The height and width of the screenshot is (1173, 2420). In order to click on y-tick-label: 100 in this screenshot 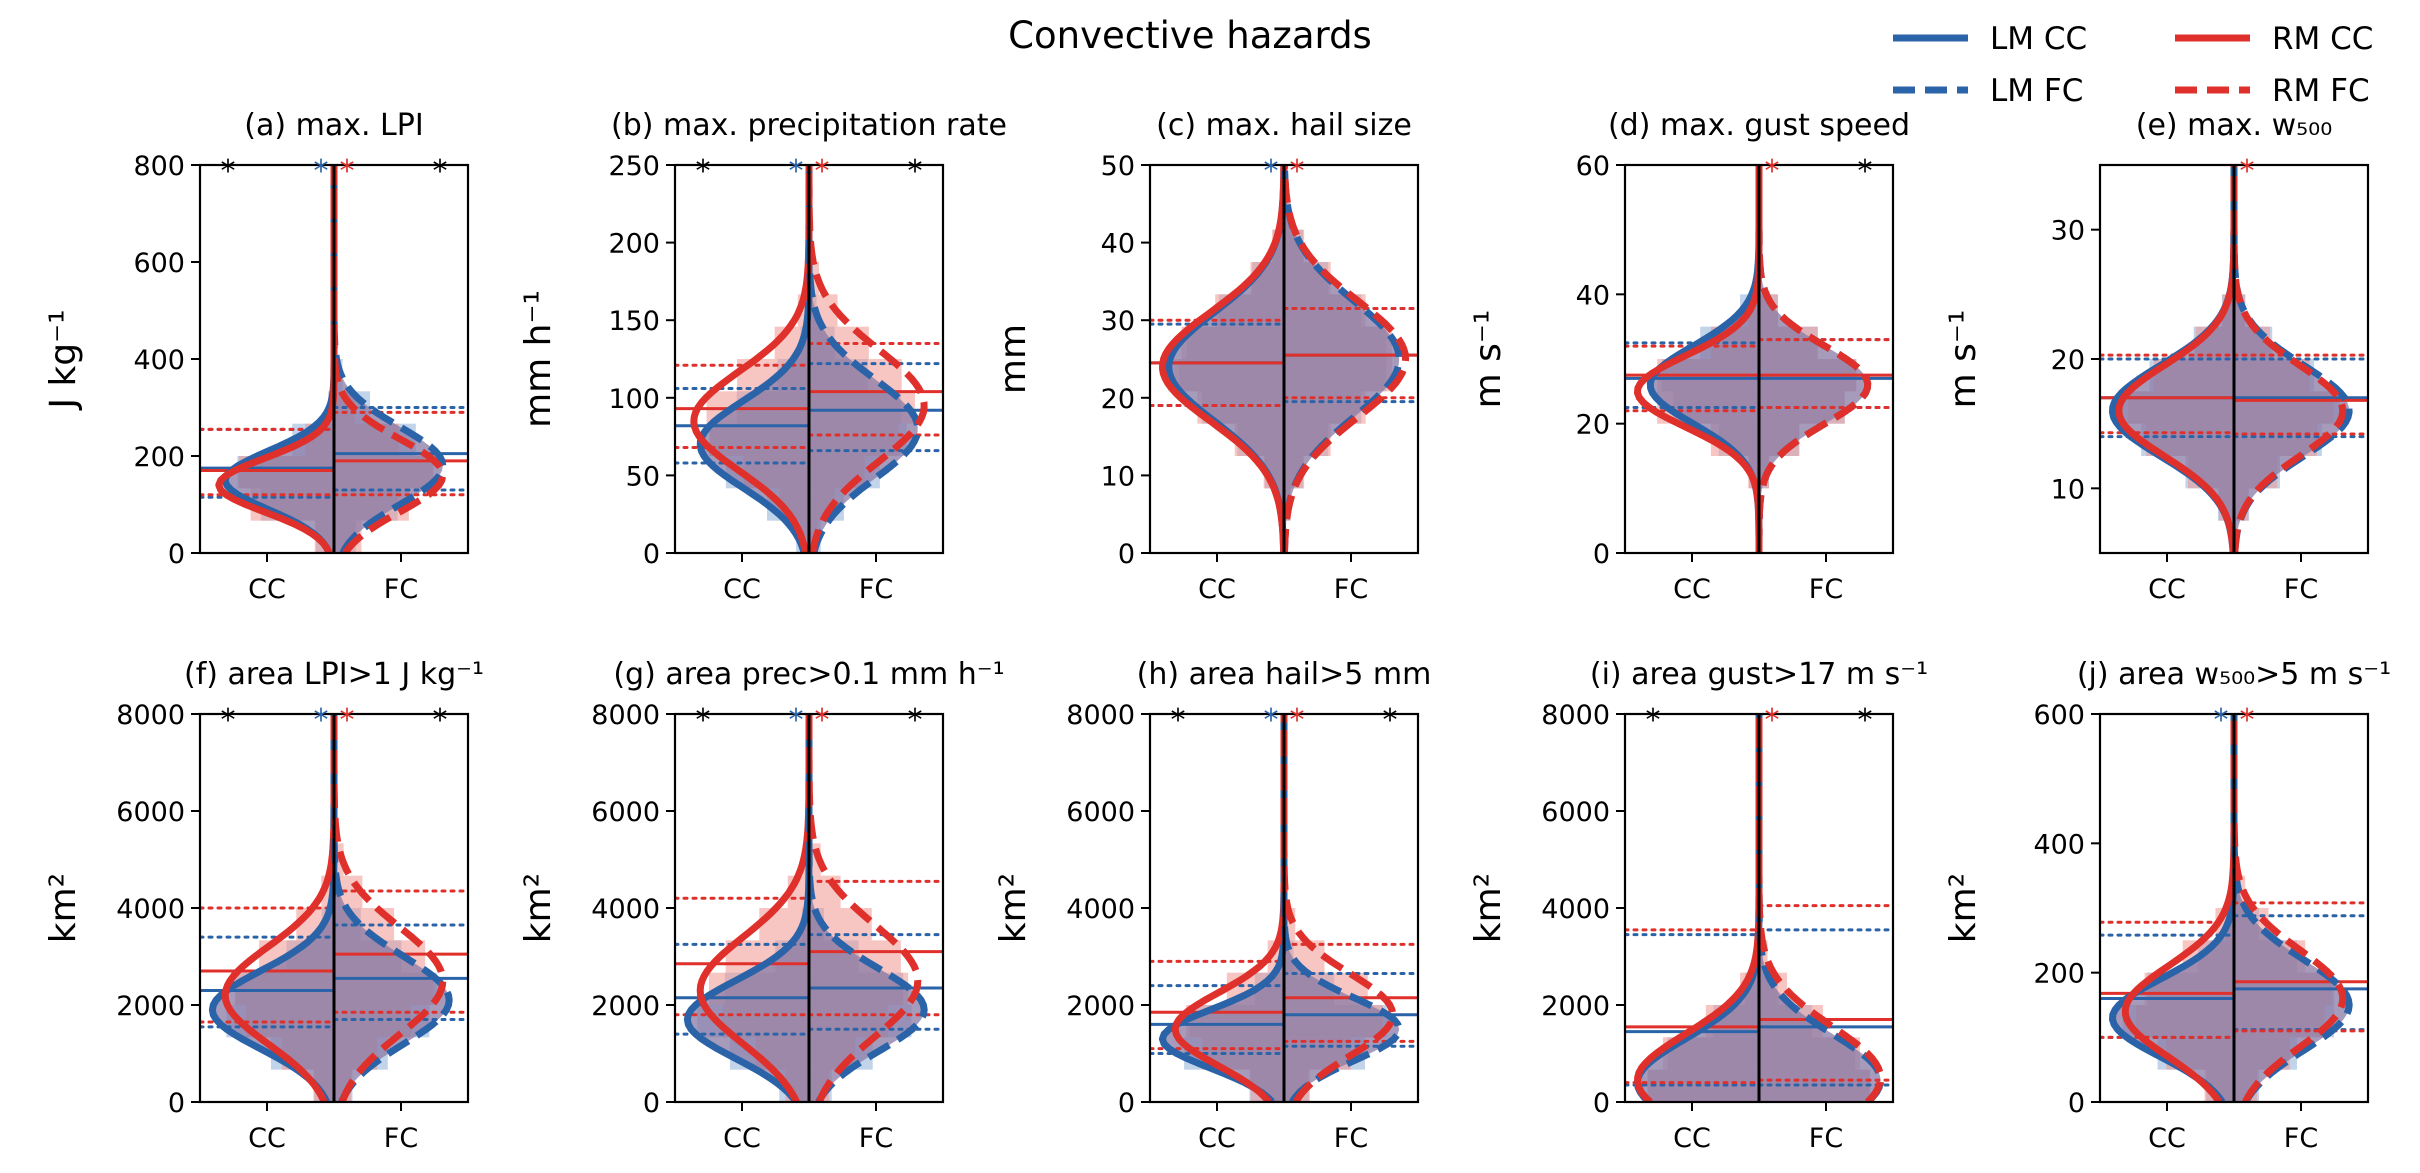, I will do `click(634, 399)`.